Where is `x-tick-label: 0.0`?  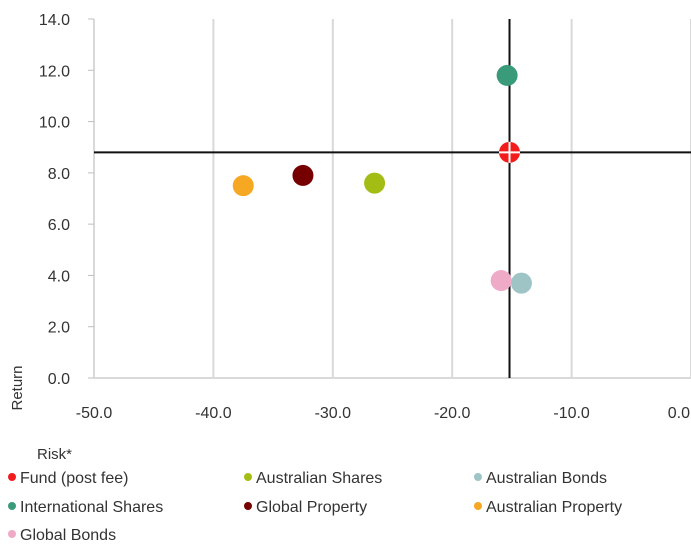
x-tick-label: 0.0 is located at coordinates (679, 413).